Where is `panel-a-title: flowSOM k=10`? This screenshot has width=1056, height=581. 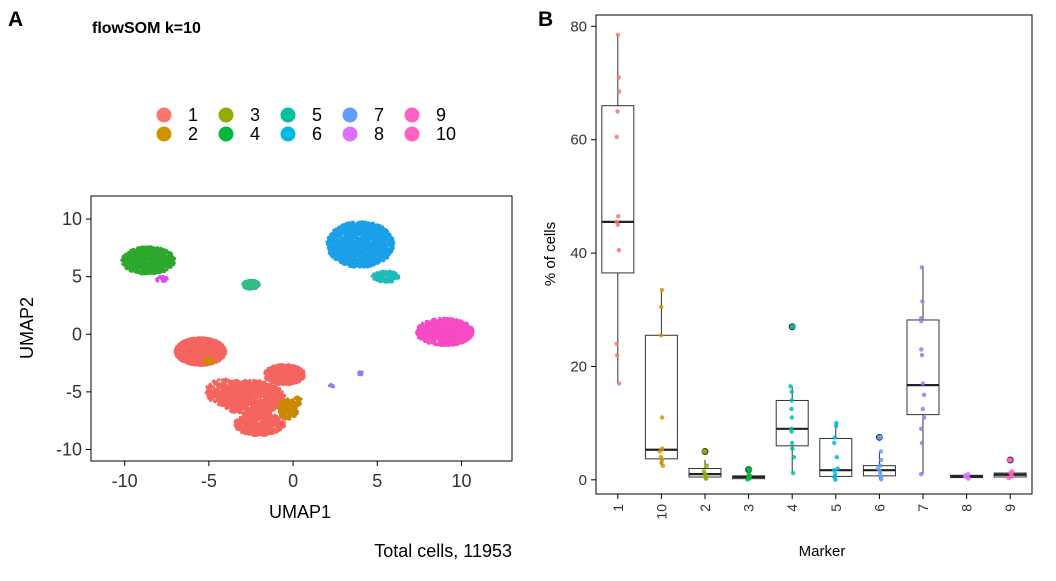 panel-a-title: flowSOM k=10 is located at coordinates (146, 28).